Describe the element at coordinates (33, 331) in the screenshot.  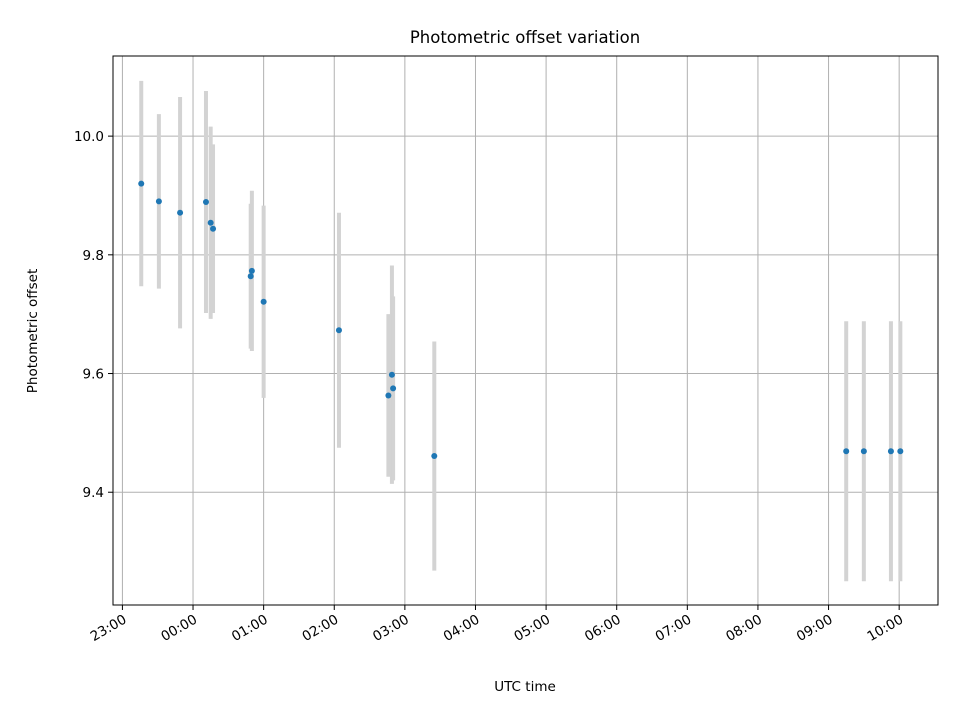
I see `y-axis-label: Photometric offset` at that location.